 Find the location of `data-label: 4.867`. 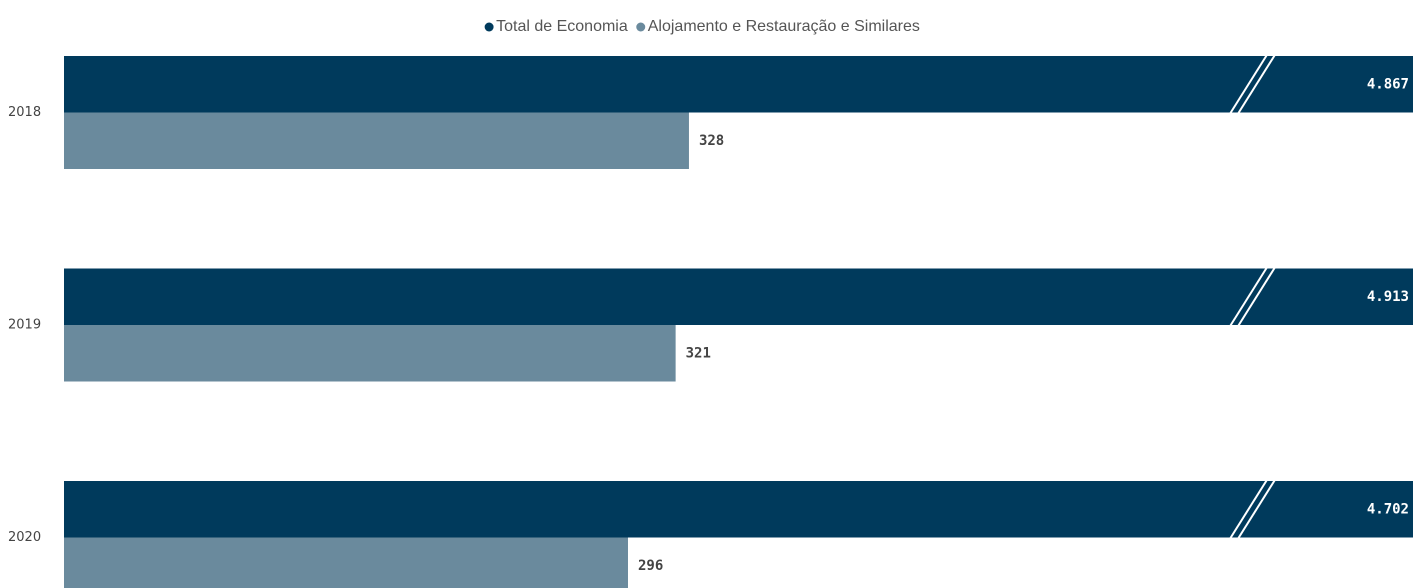

data-label: 4.867 is located at coordinates (1388, 84).